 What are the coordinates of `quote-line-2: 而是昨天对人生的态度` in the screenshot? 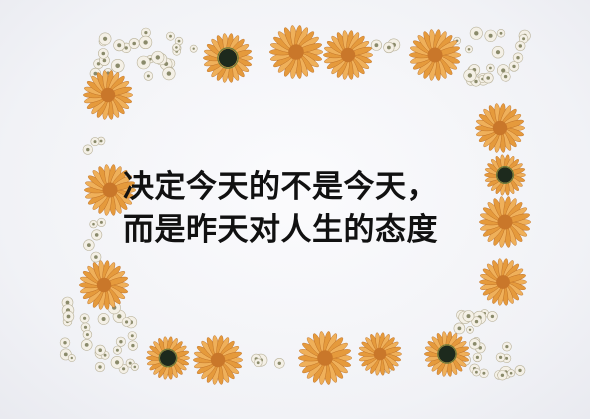 It's located at (280, 230).